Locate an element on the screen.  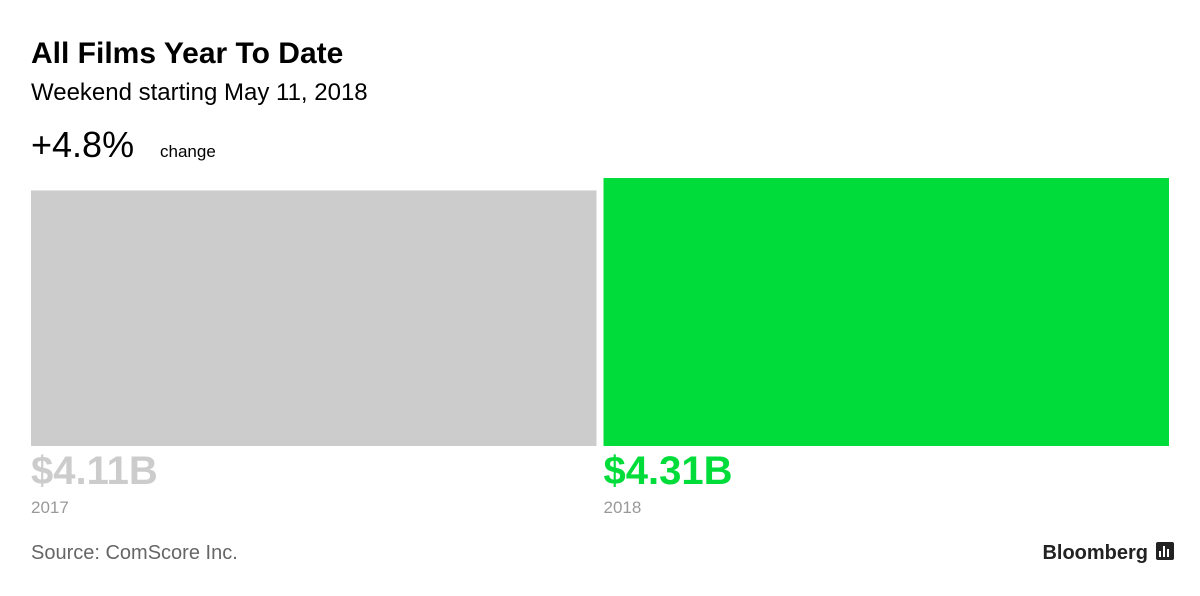
category-label: 2018 is located at coordinates (623, 507).